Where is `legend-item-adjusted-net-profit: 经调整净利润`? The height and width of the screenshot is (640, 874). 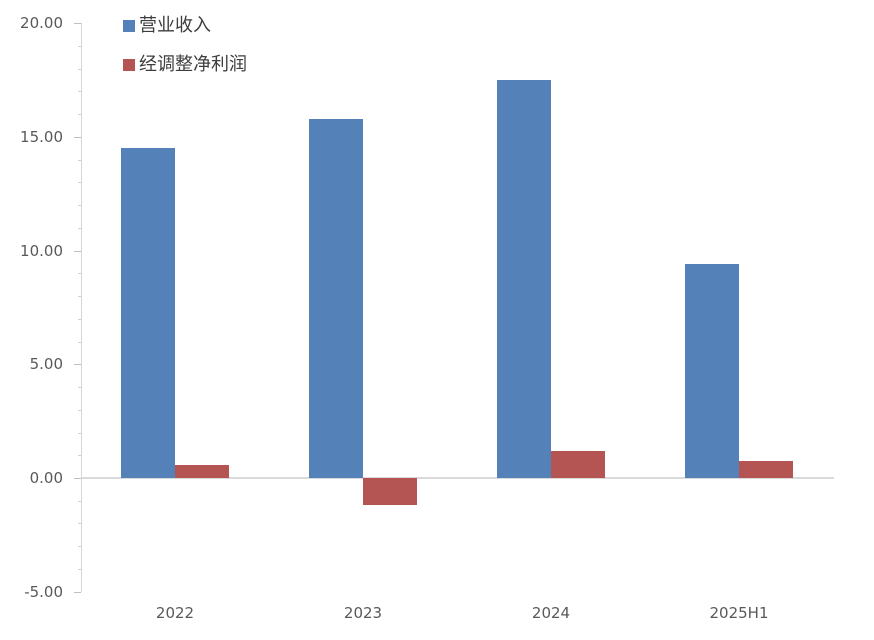
legend-item-adjusted-net-profit: 经调整净利润 is located at coordinates (185, 64).